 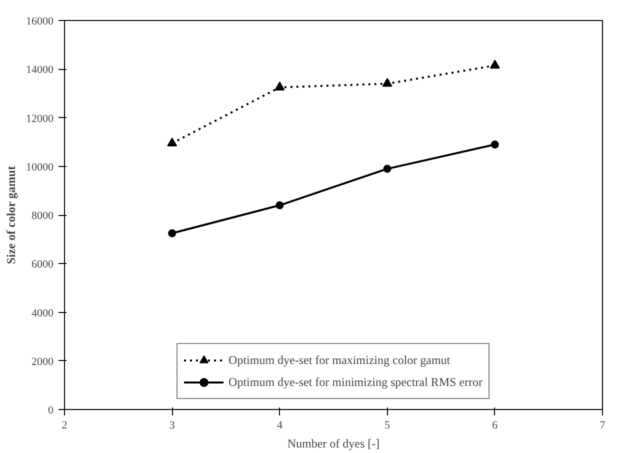 What do you see at coordinates (43, 264) in the screenshot?
I see `y-tick-label: 6000` at bounding box center [43, 264].